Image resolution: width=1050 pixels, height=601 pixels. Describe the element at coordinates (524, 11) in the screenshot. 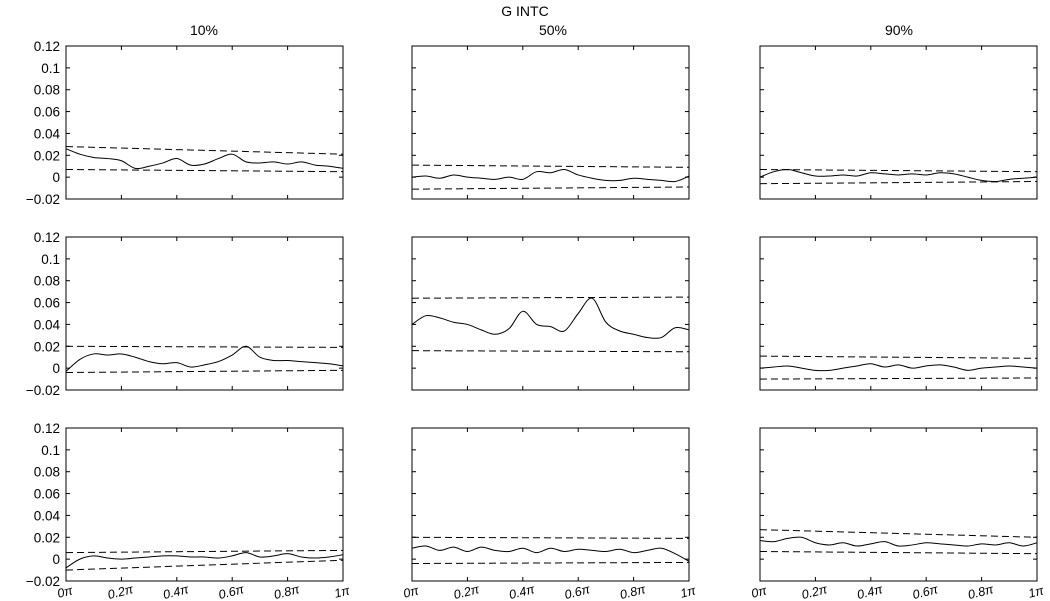

I see `figure-suptitle: G INTC` at that location.